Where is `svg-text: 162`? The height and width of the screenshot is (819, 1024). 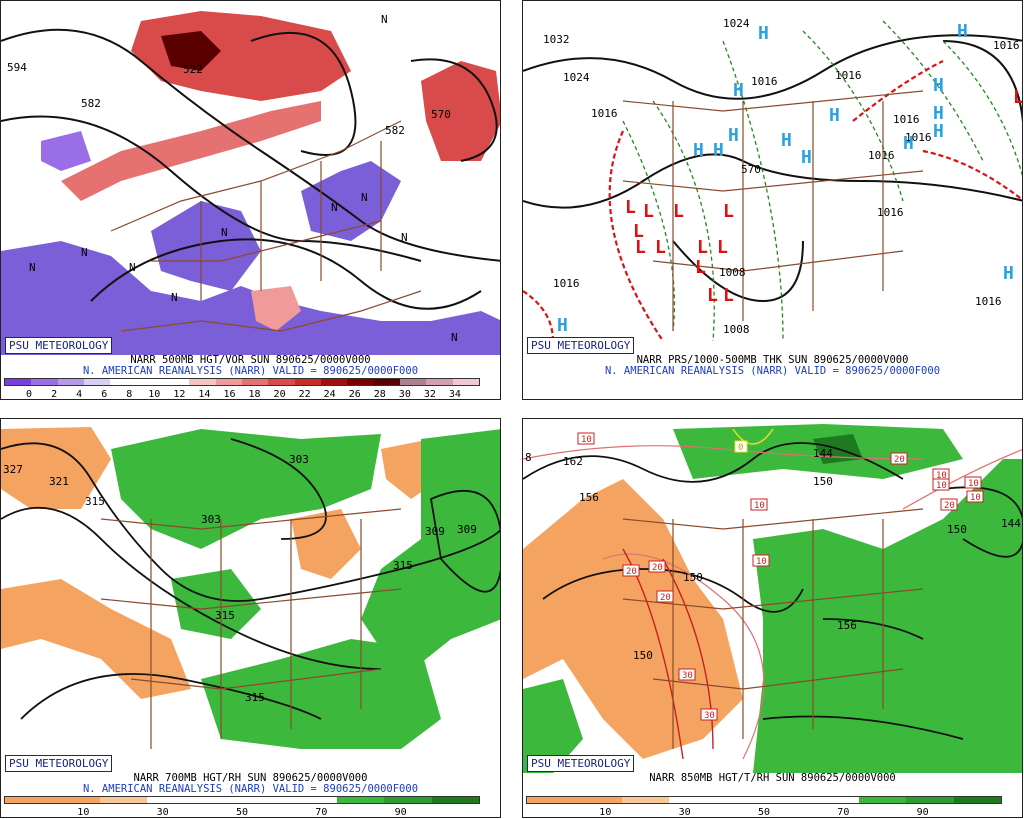 svg-text: 162 is located at coordinates (573, 461).